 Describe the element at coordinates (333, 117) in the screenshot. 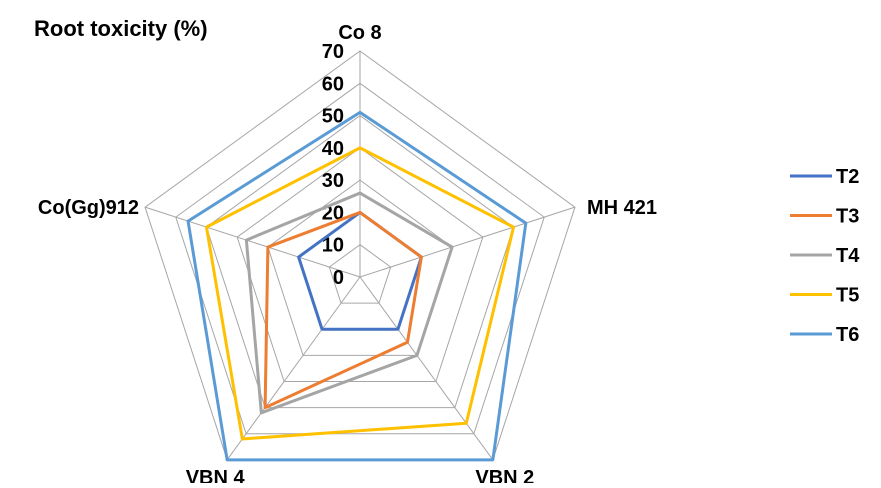

I see `radial-tick-label: 50` at that location.